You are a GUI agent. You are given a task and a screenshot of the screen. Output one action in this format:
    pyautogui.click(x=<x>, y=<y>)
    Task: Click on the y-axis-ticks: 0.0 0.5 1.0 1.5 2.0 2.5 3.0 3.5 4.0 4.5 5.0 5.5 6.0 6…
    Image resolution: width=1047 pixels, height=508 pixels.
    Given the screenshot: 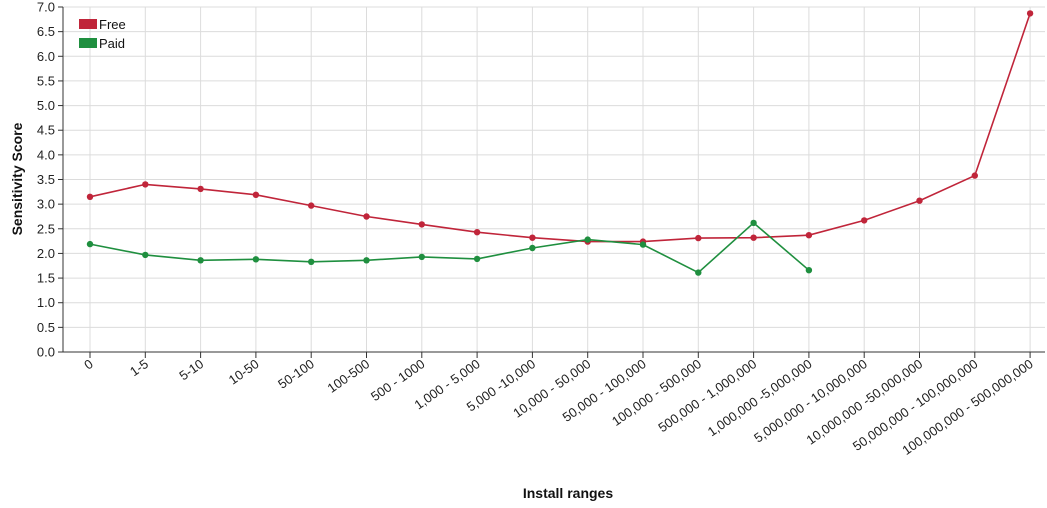 What is the action you would take?
    pyautogui.click(x=50, y=180)
    